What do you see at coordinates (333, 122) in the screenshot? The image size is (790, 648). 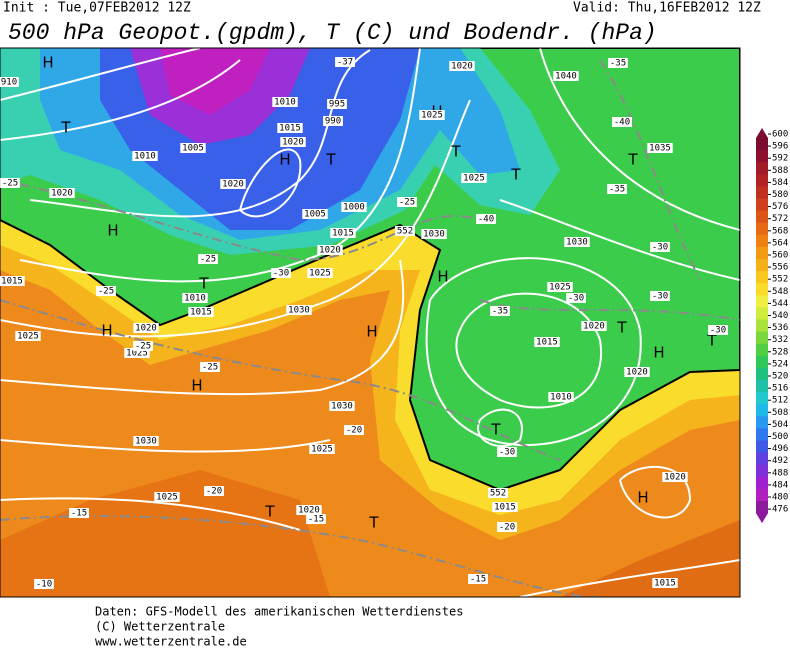 I see `isobar-label: 990` at bounding box center [333, 122].